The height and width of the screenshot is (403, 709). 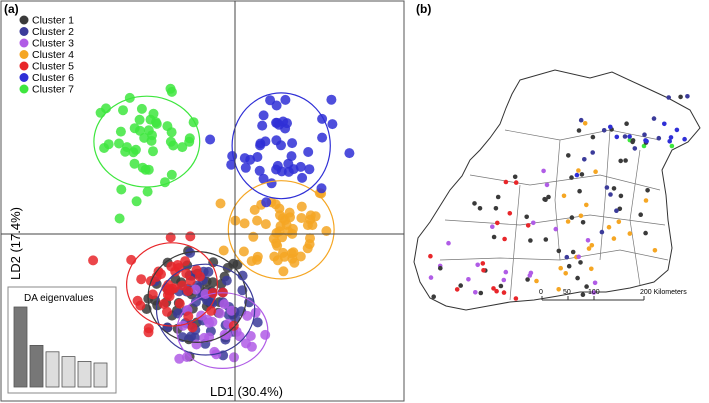 What do you see at coordinates (53, 21) in the screenshot?
I see `legend-label: Cluster 1` at bounding box center [53, 21].